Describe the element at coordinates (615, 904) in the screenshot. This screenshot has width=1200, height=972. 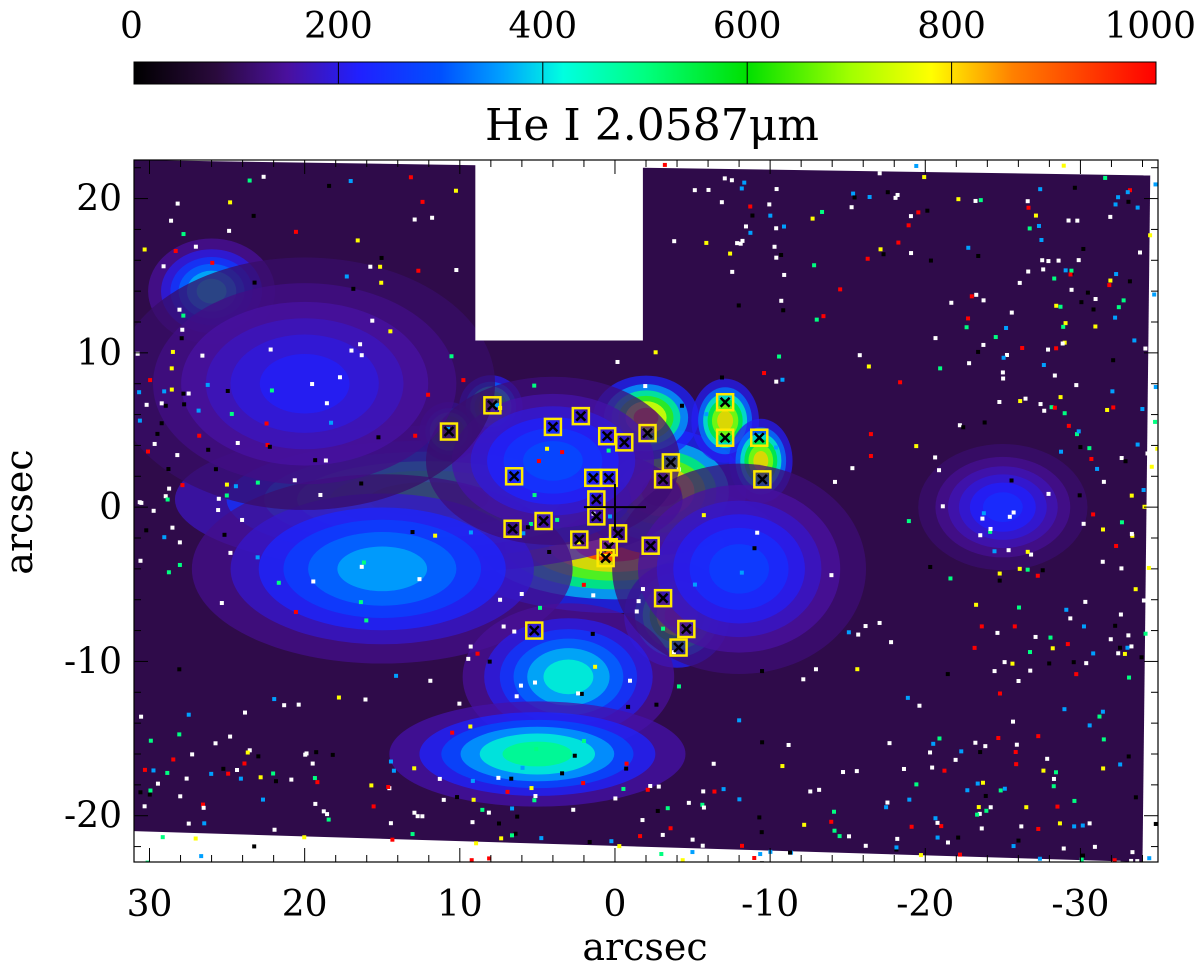
I see `x-tick-label: 0` at that location.